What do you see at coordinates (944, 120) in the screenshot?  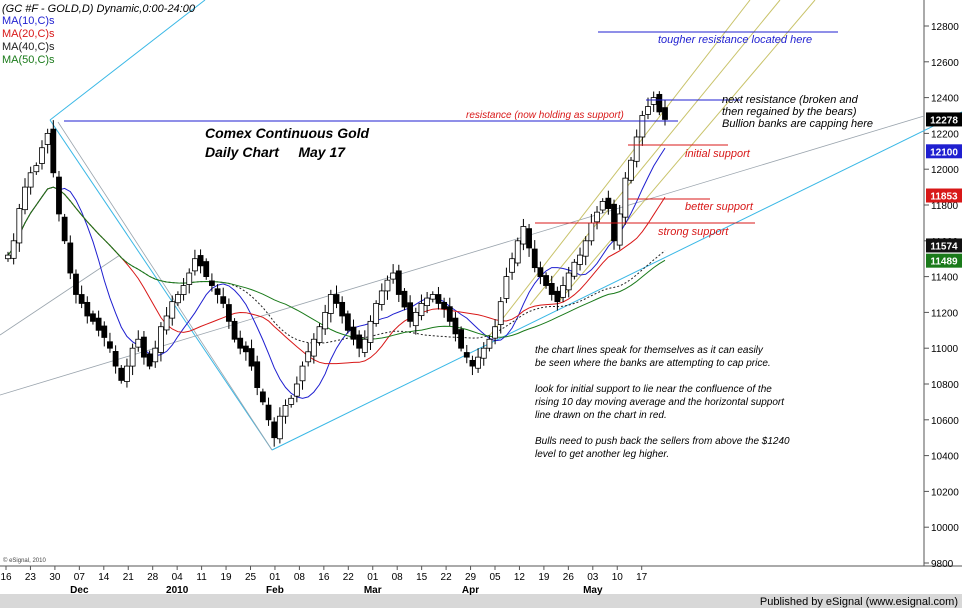 I see `price-tag-label: 12278` at bounding box center [944, 120].